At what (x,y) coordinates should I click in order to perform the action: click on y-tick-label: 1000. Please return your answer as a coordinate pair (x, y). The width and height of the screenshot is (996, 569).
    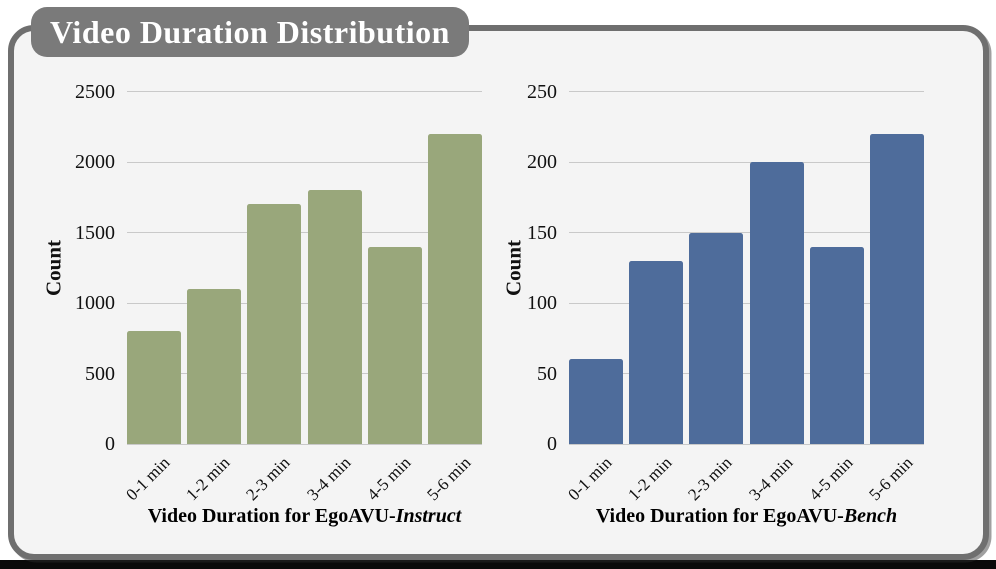
    Looking at the image, I should click on (95, 303).